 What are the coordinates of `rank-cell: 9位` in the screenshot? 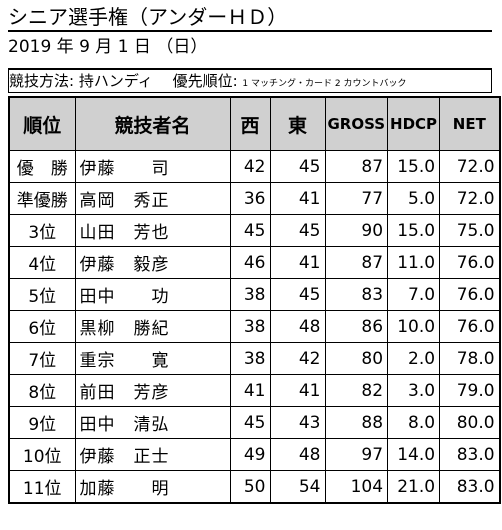 It's located at (42, 422).